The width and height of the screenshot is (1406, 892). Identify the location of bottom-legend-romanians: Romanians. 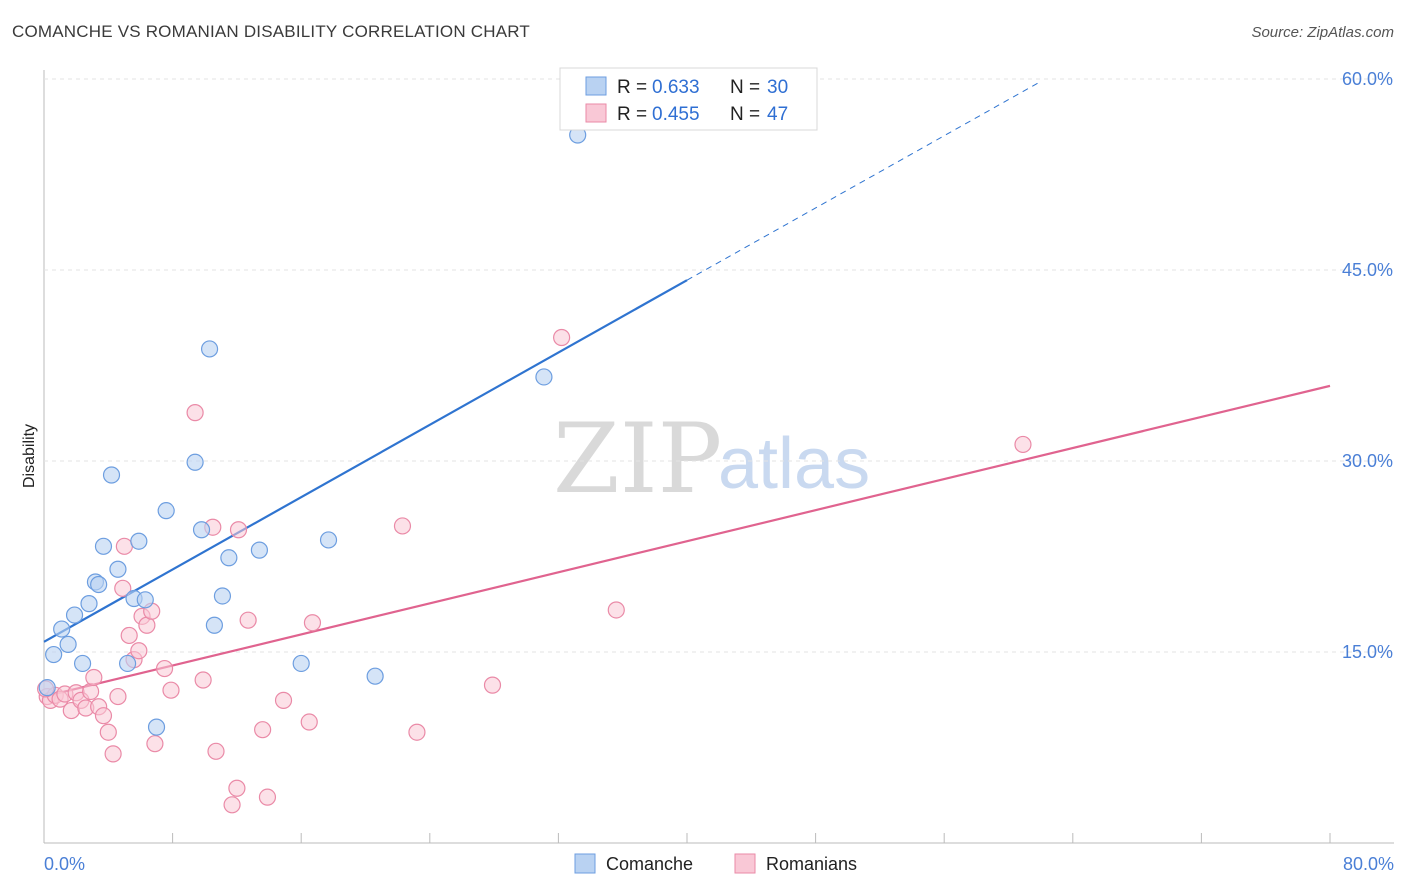
(811, 864).